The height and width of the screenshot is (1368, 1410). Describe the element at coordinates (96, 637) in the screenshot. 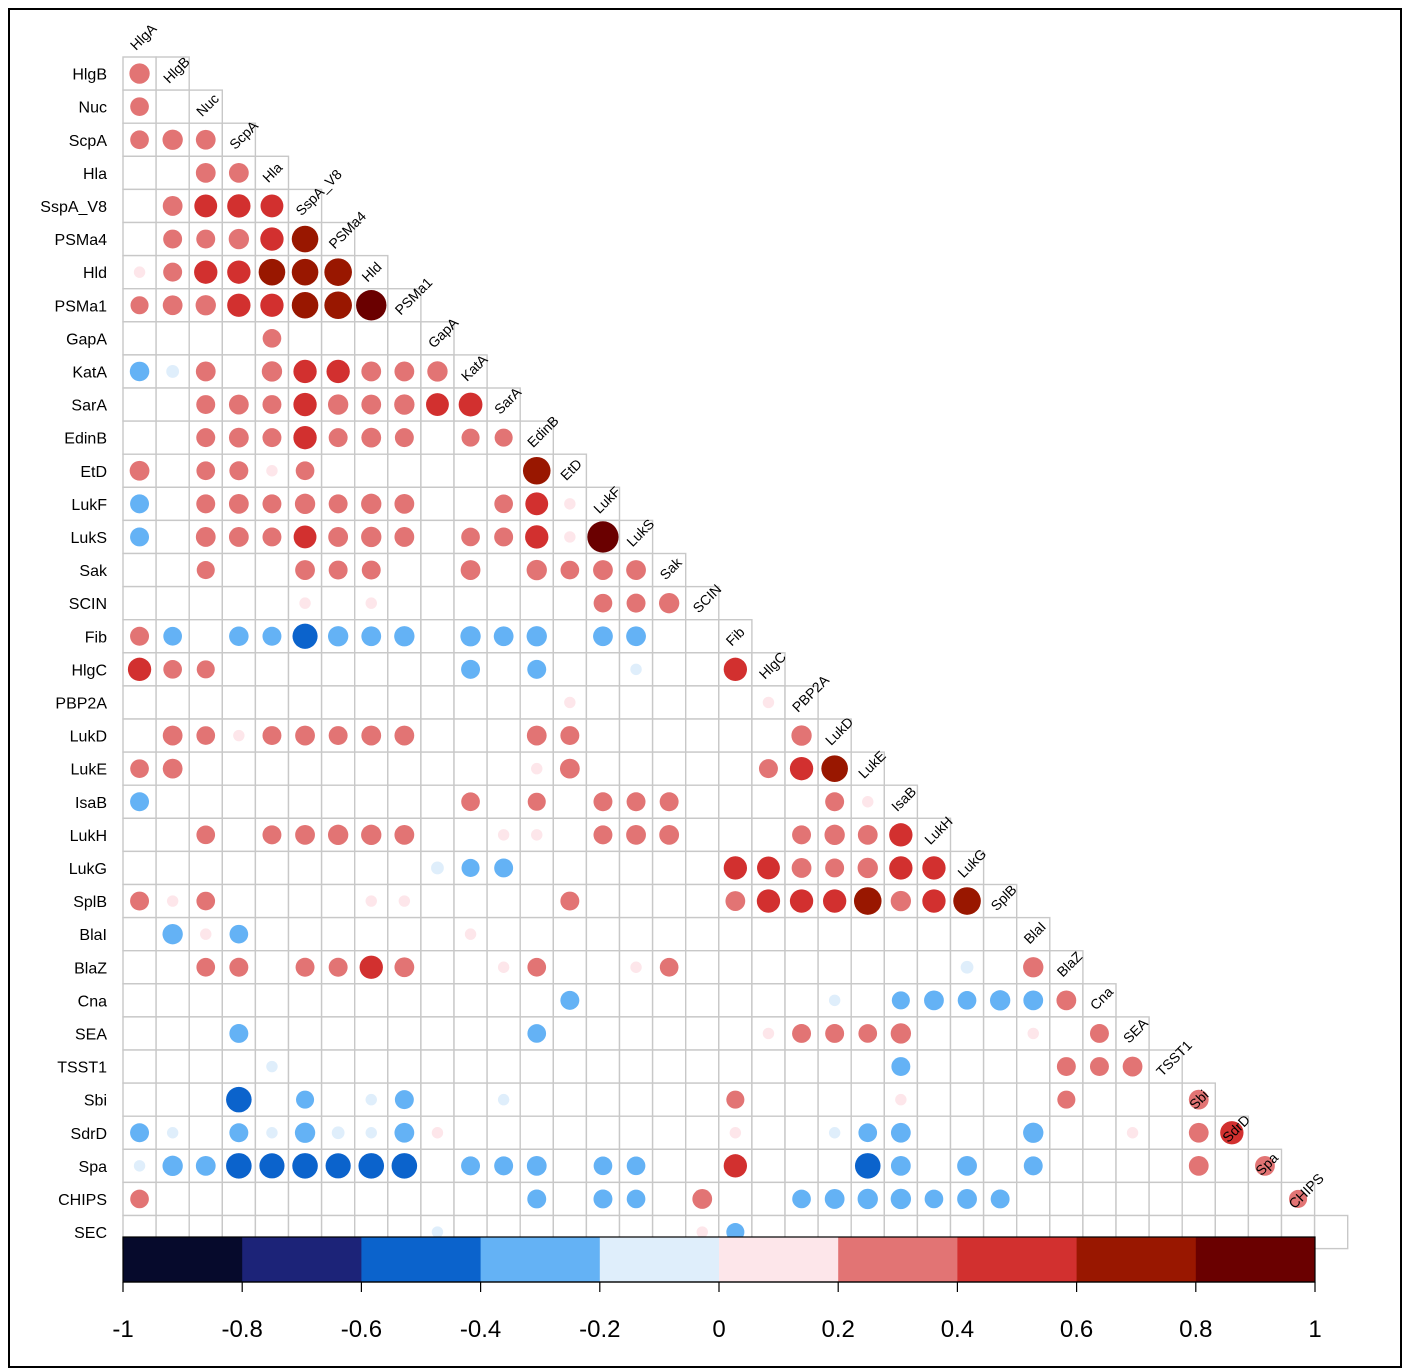

I see `row-label: Fib` at that location.